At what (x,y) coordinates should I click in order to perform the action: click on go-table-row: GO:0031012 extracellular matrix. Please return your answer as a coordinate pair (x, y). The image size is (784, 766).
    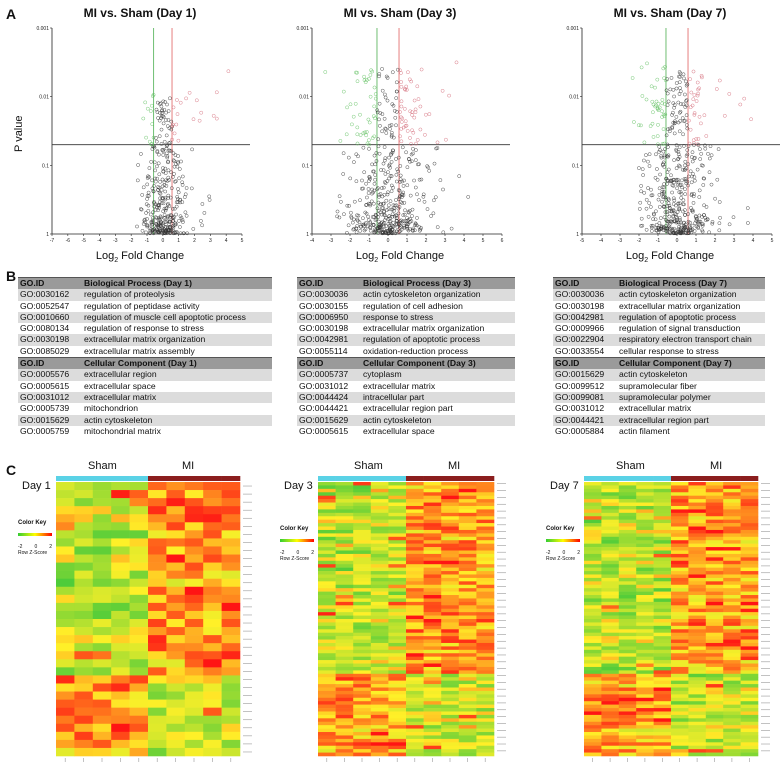
    Looking at the image, I should click on (145, 397).